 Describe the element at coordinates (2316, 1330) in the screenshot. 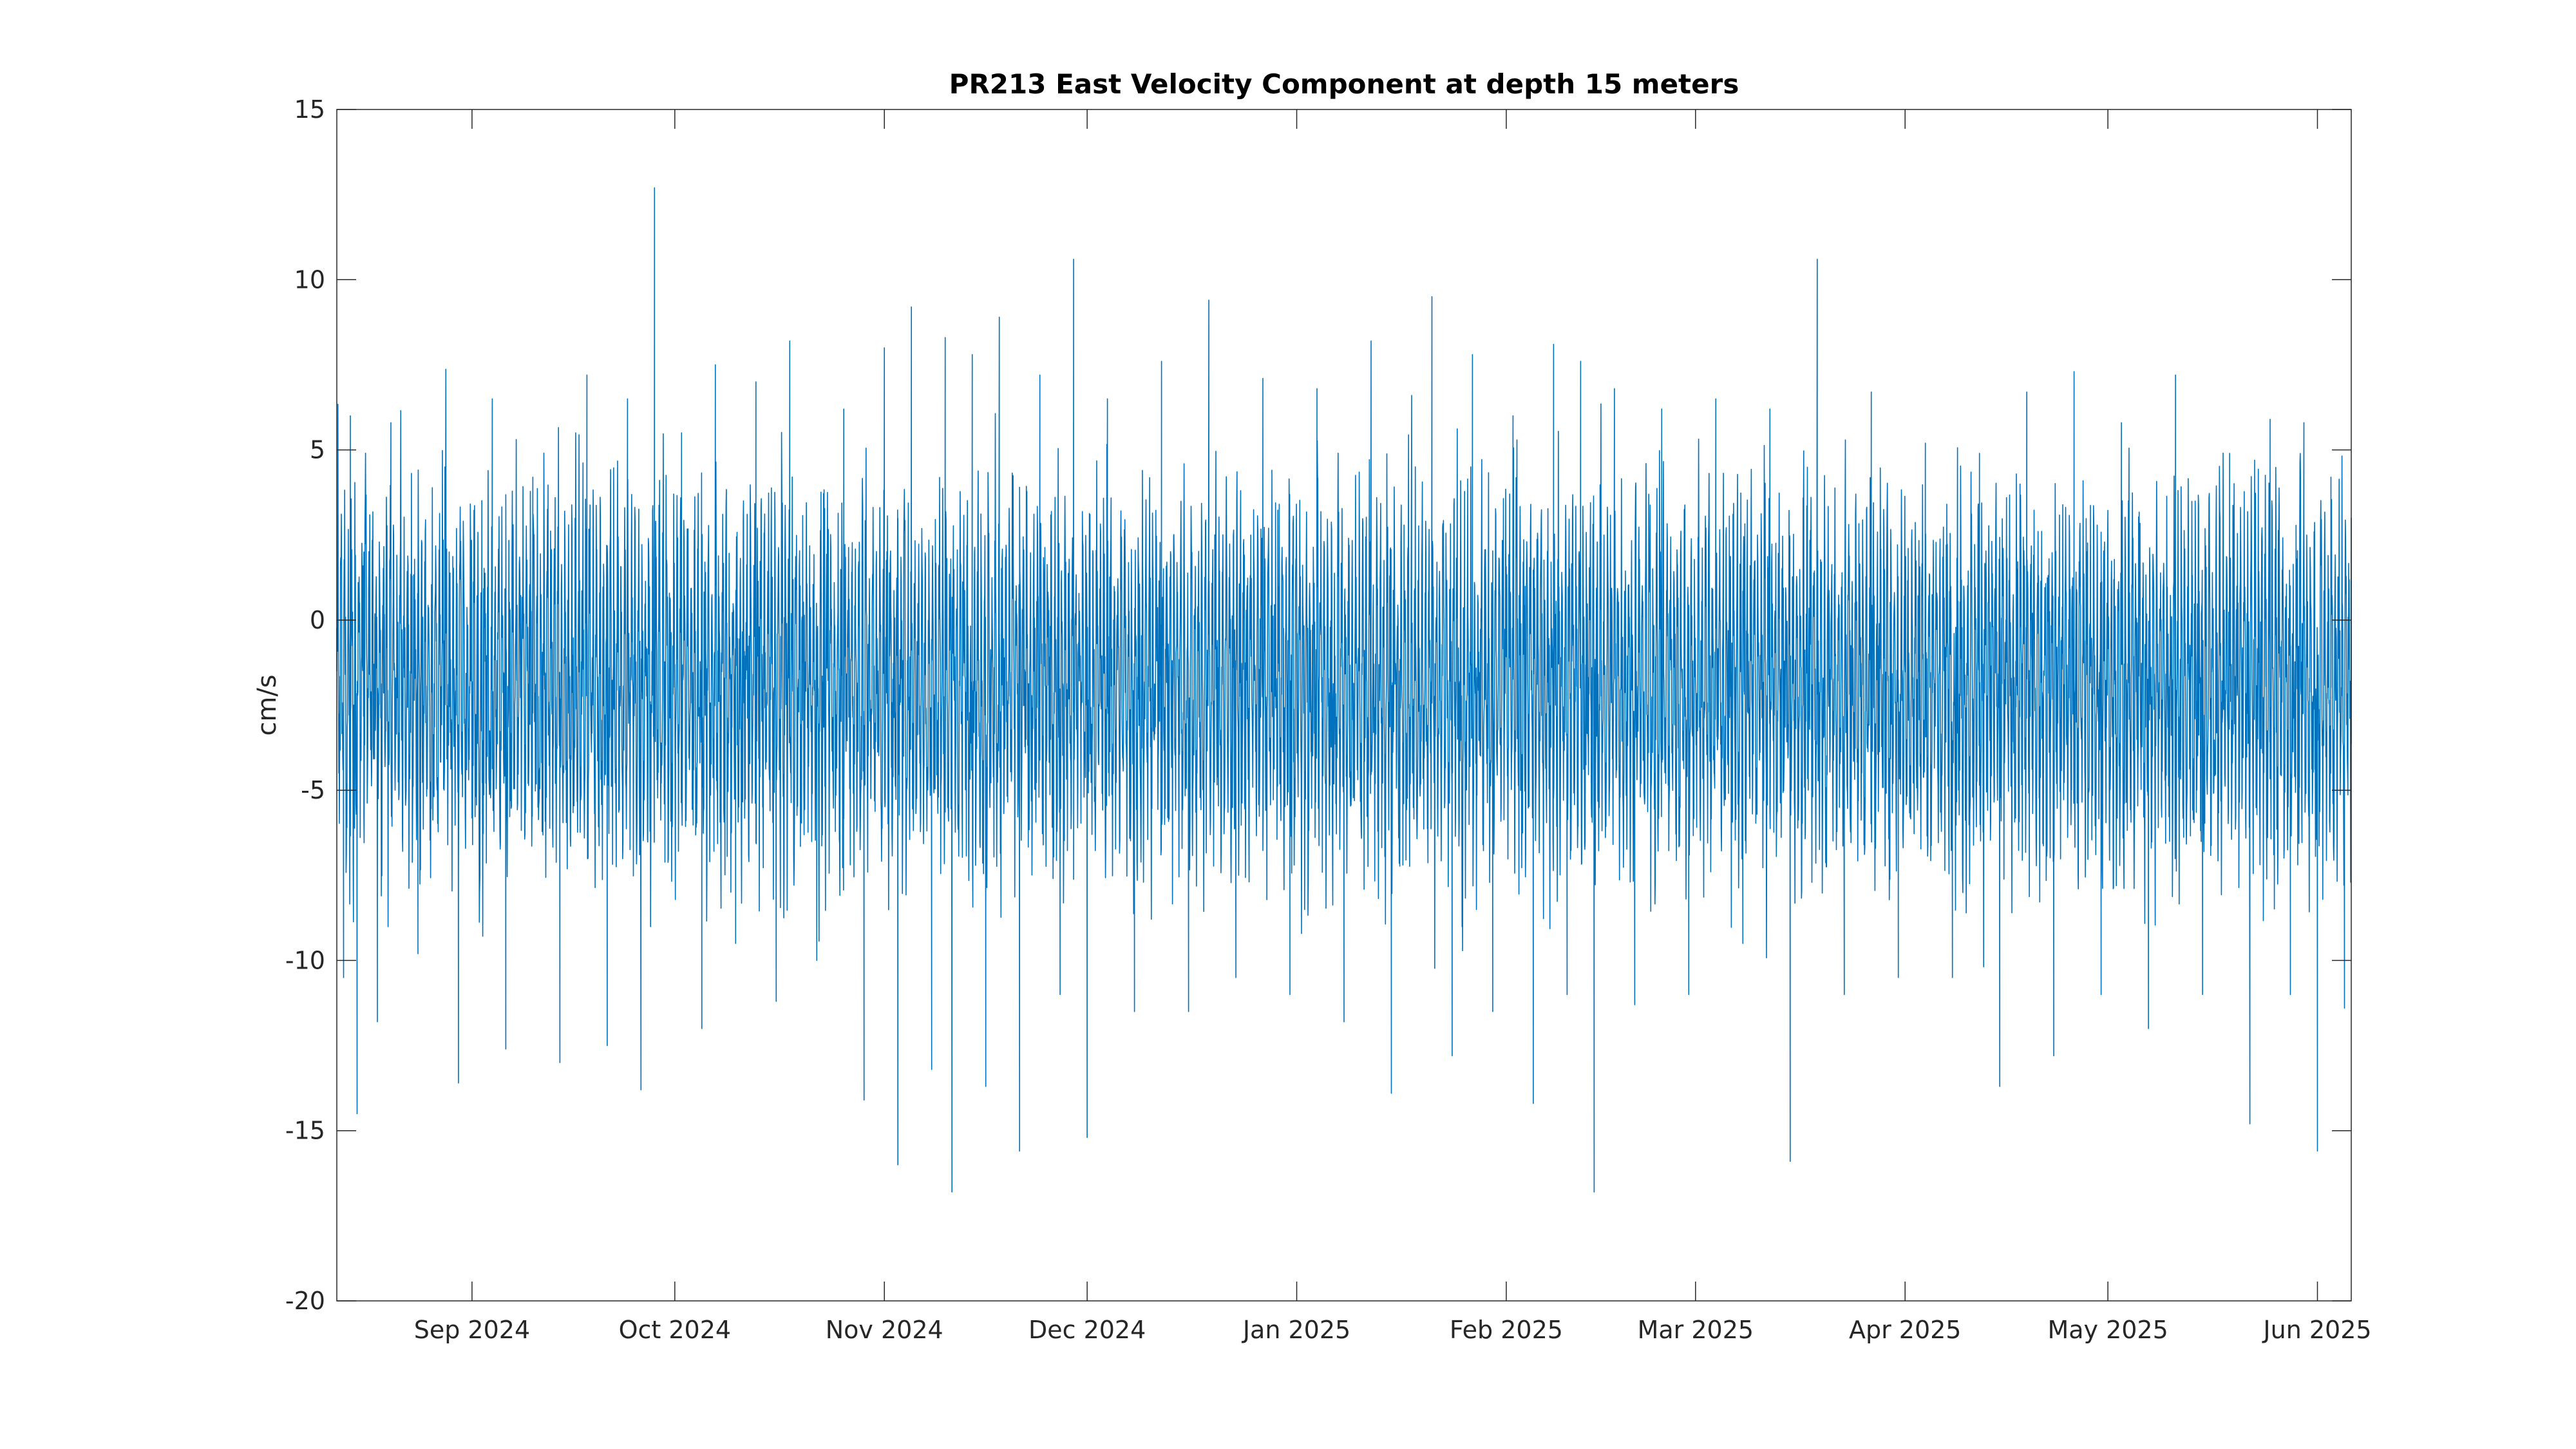

I see `x-tick-label: Jun 2025` at that location.